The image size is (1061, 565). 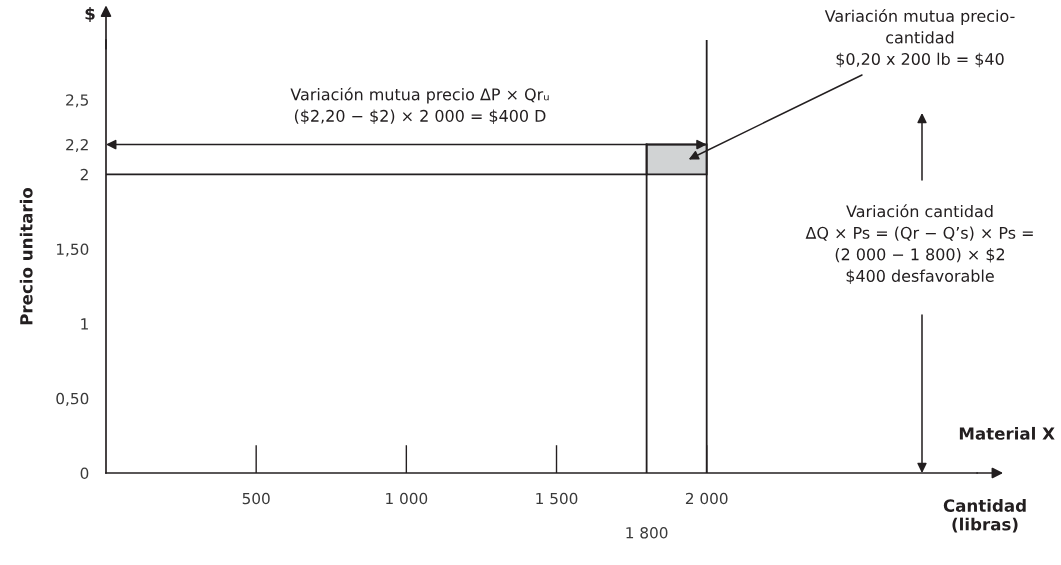 I want to click on y-tick-label: 1,50, so click(x=72, y=250).